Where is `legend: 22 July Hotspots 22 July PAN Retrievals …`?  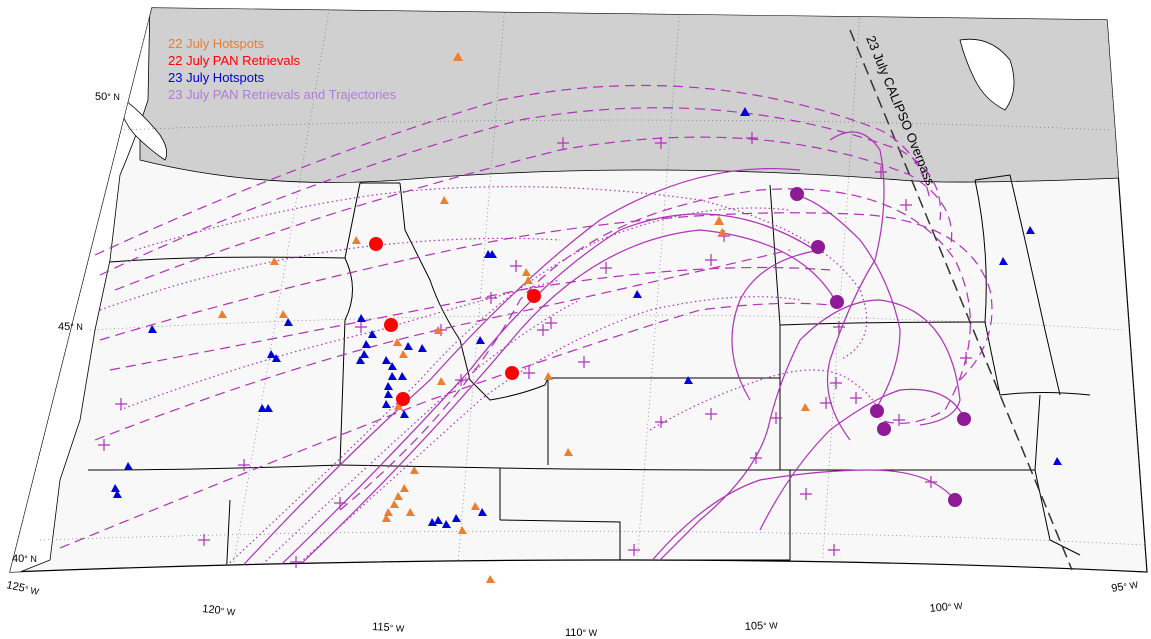 legend: 22 July Hotspots 22 July PAN Retrievals … is located at coordinates (282, 69).